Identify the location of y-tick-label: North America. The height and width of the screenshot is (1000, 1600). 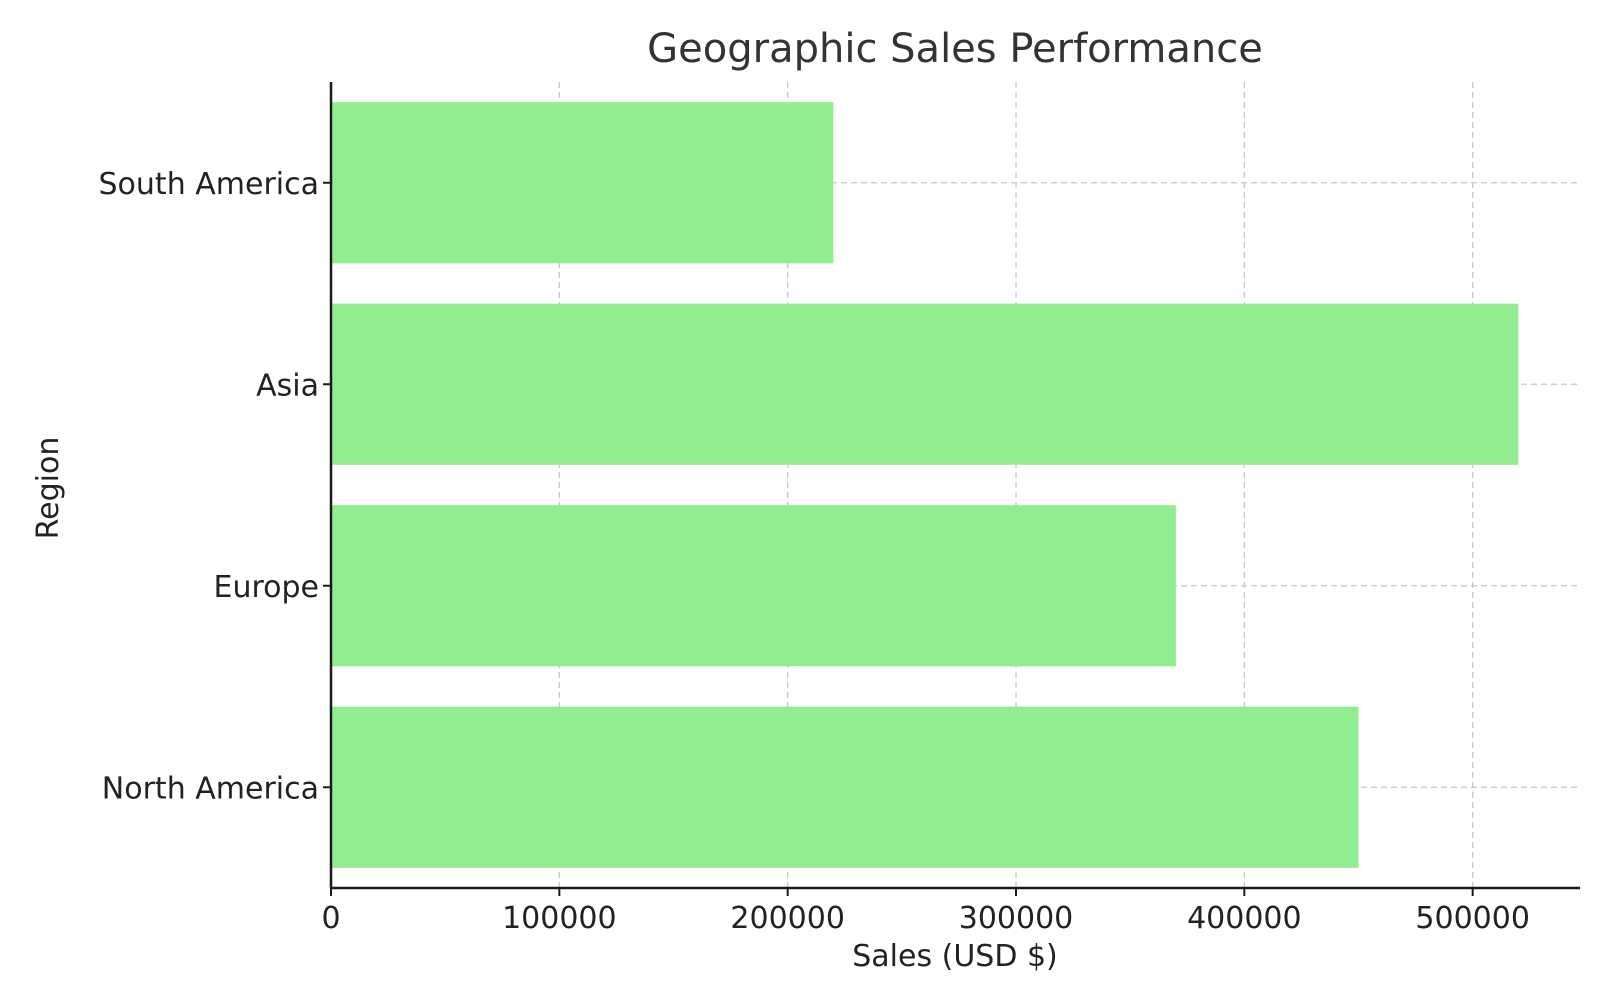
(210, 788).